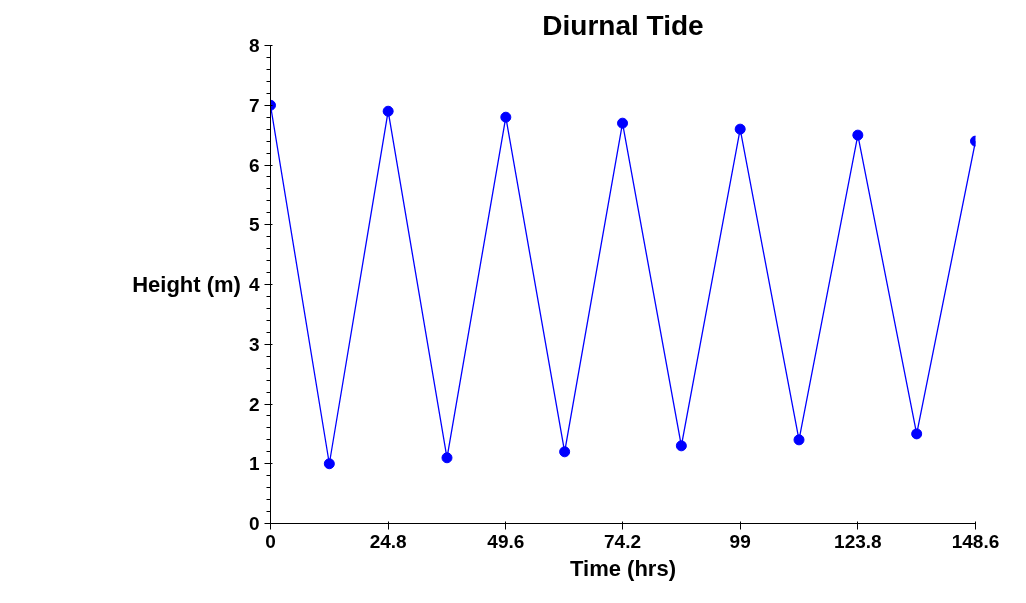  I want to click on y-tick-label: 6, so click(254, 165).